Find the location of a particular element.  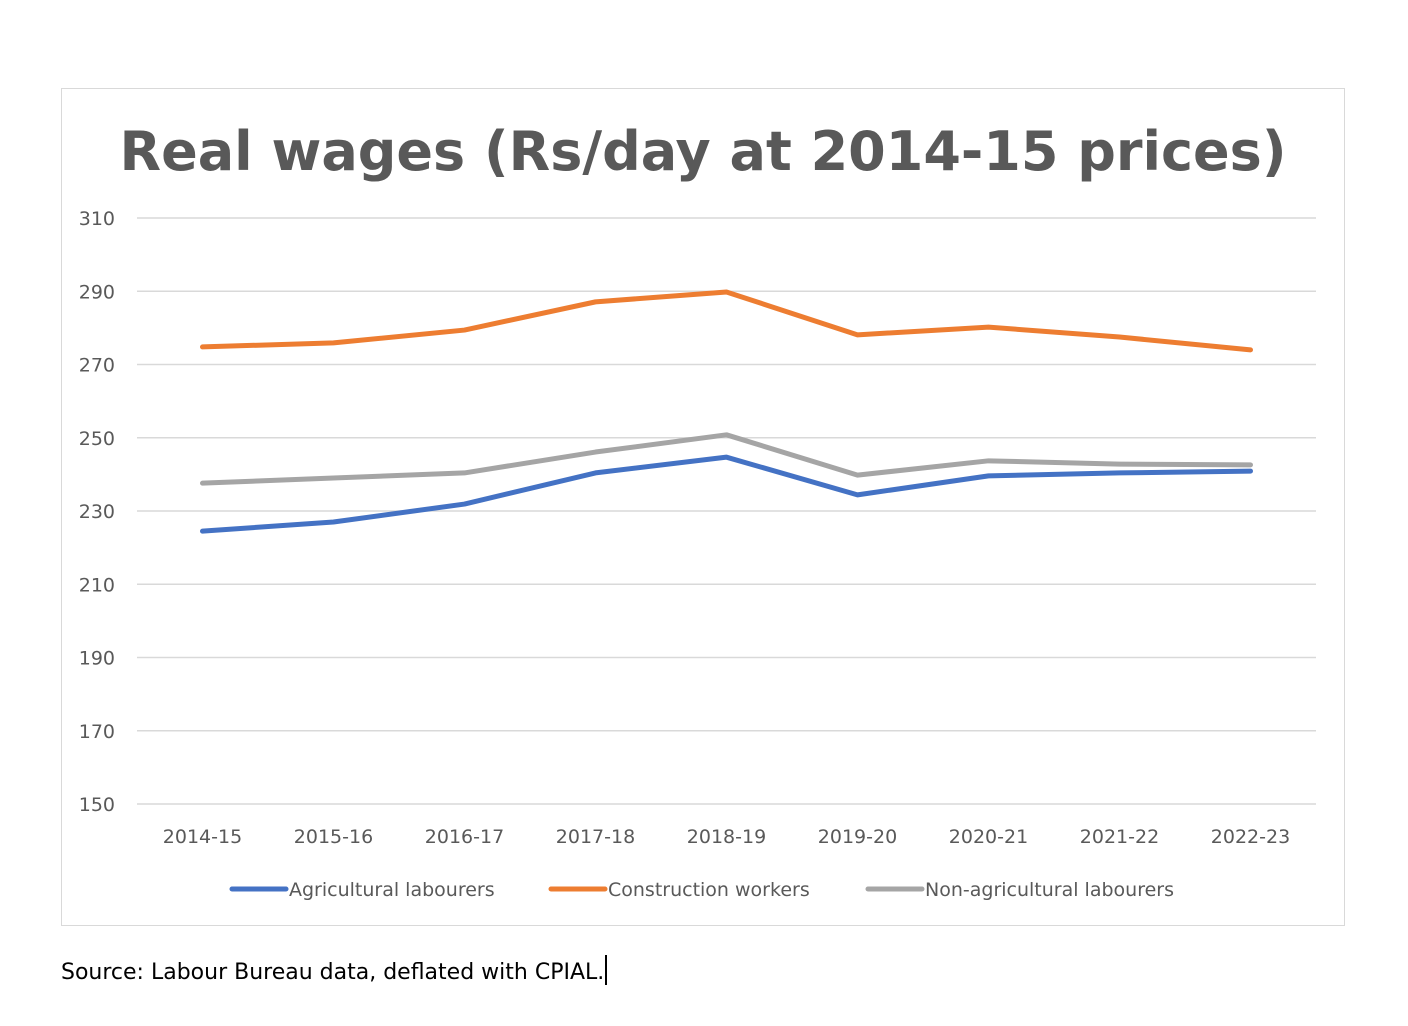

x-tick-label: 2018-19 is located at coordinates (726, 837).